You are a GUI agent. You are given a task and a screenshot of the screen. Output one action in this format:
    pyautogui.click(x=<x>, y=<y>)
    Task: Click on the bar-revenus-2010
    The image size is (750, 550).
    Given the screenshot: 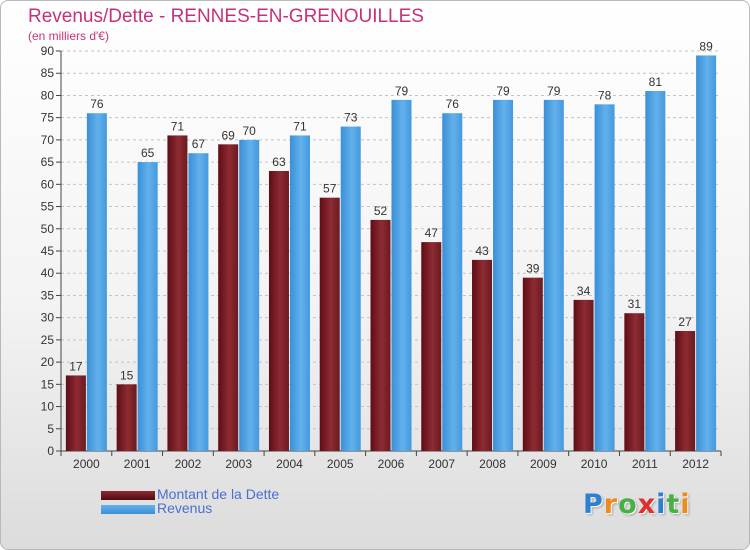 What is the action you would take?
    pyautogui.click(x=604, y=277)
    